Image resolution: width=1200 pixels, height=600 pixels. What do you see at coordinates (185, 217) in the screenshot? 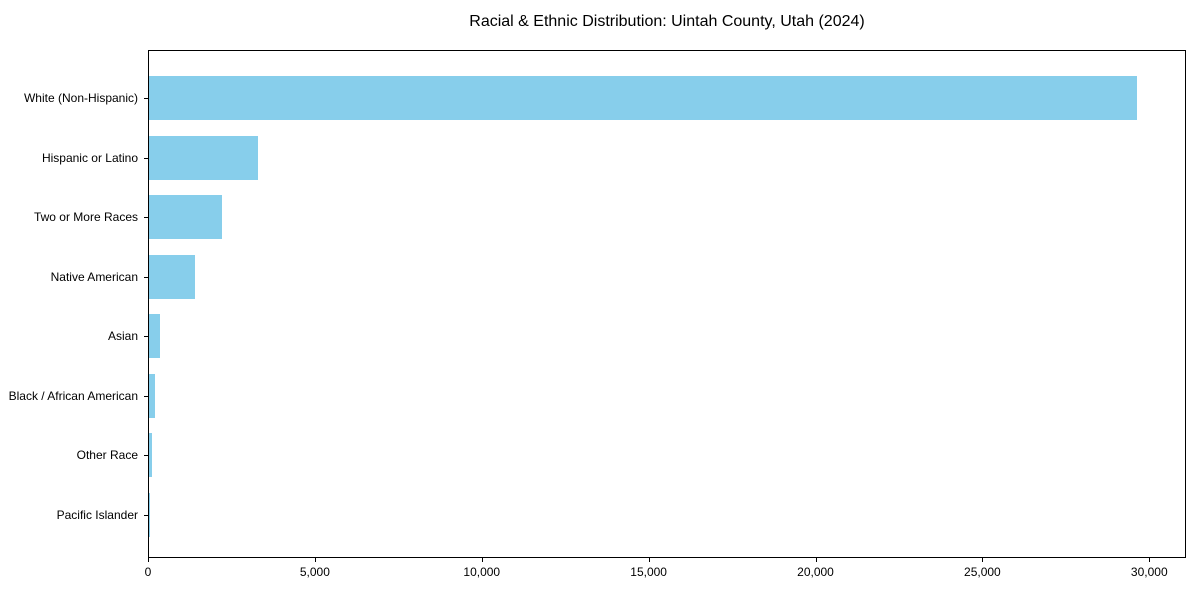
I see `bar-two-or-more-races` at bounding box center [185, 217].